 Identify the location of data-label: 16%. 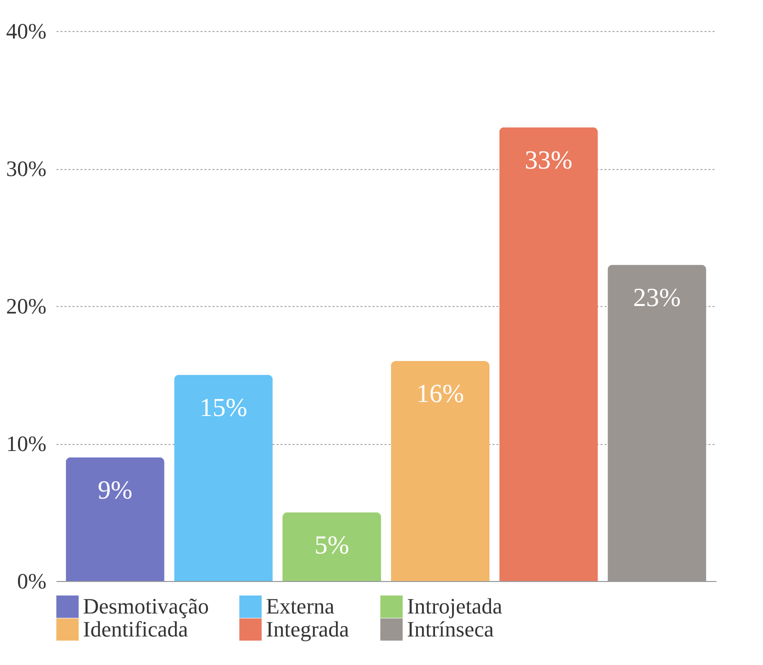
(440, 393).